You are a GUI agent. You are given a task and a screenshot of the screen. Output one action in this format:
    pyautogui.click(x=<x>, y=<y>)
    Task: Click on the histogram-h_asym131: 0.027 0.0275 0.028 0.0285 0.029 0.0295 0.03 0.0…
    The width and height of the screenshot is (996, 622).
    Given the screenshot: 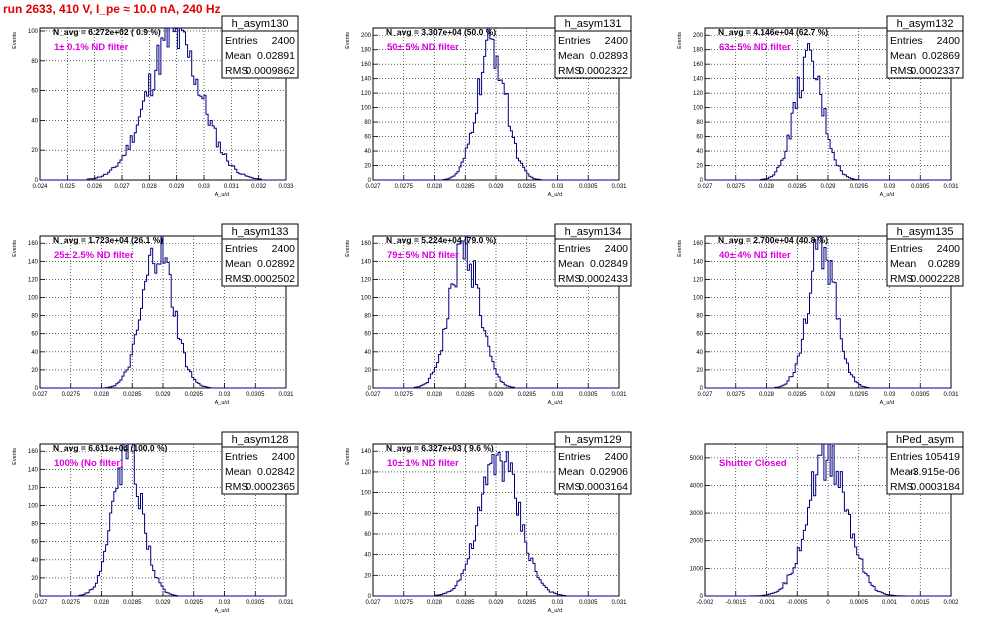 What is the action you would take?
    pyautogui.click(x=488, y=106)
    